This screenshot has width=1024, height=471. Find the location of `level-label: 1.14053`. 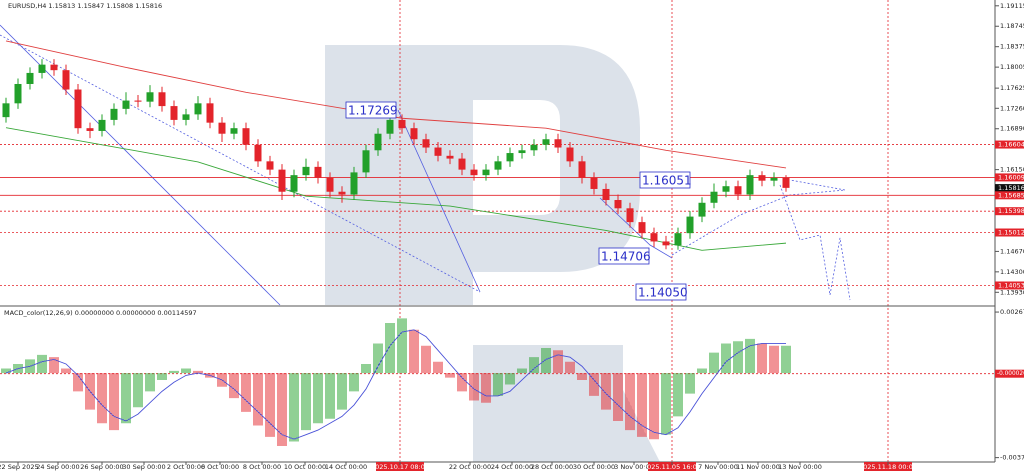

level-label: 1.14053 is located at coordinates (1011, 285).